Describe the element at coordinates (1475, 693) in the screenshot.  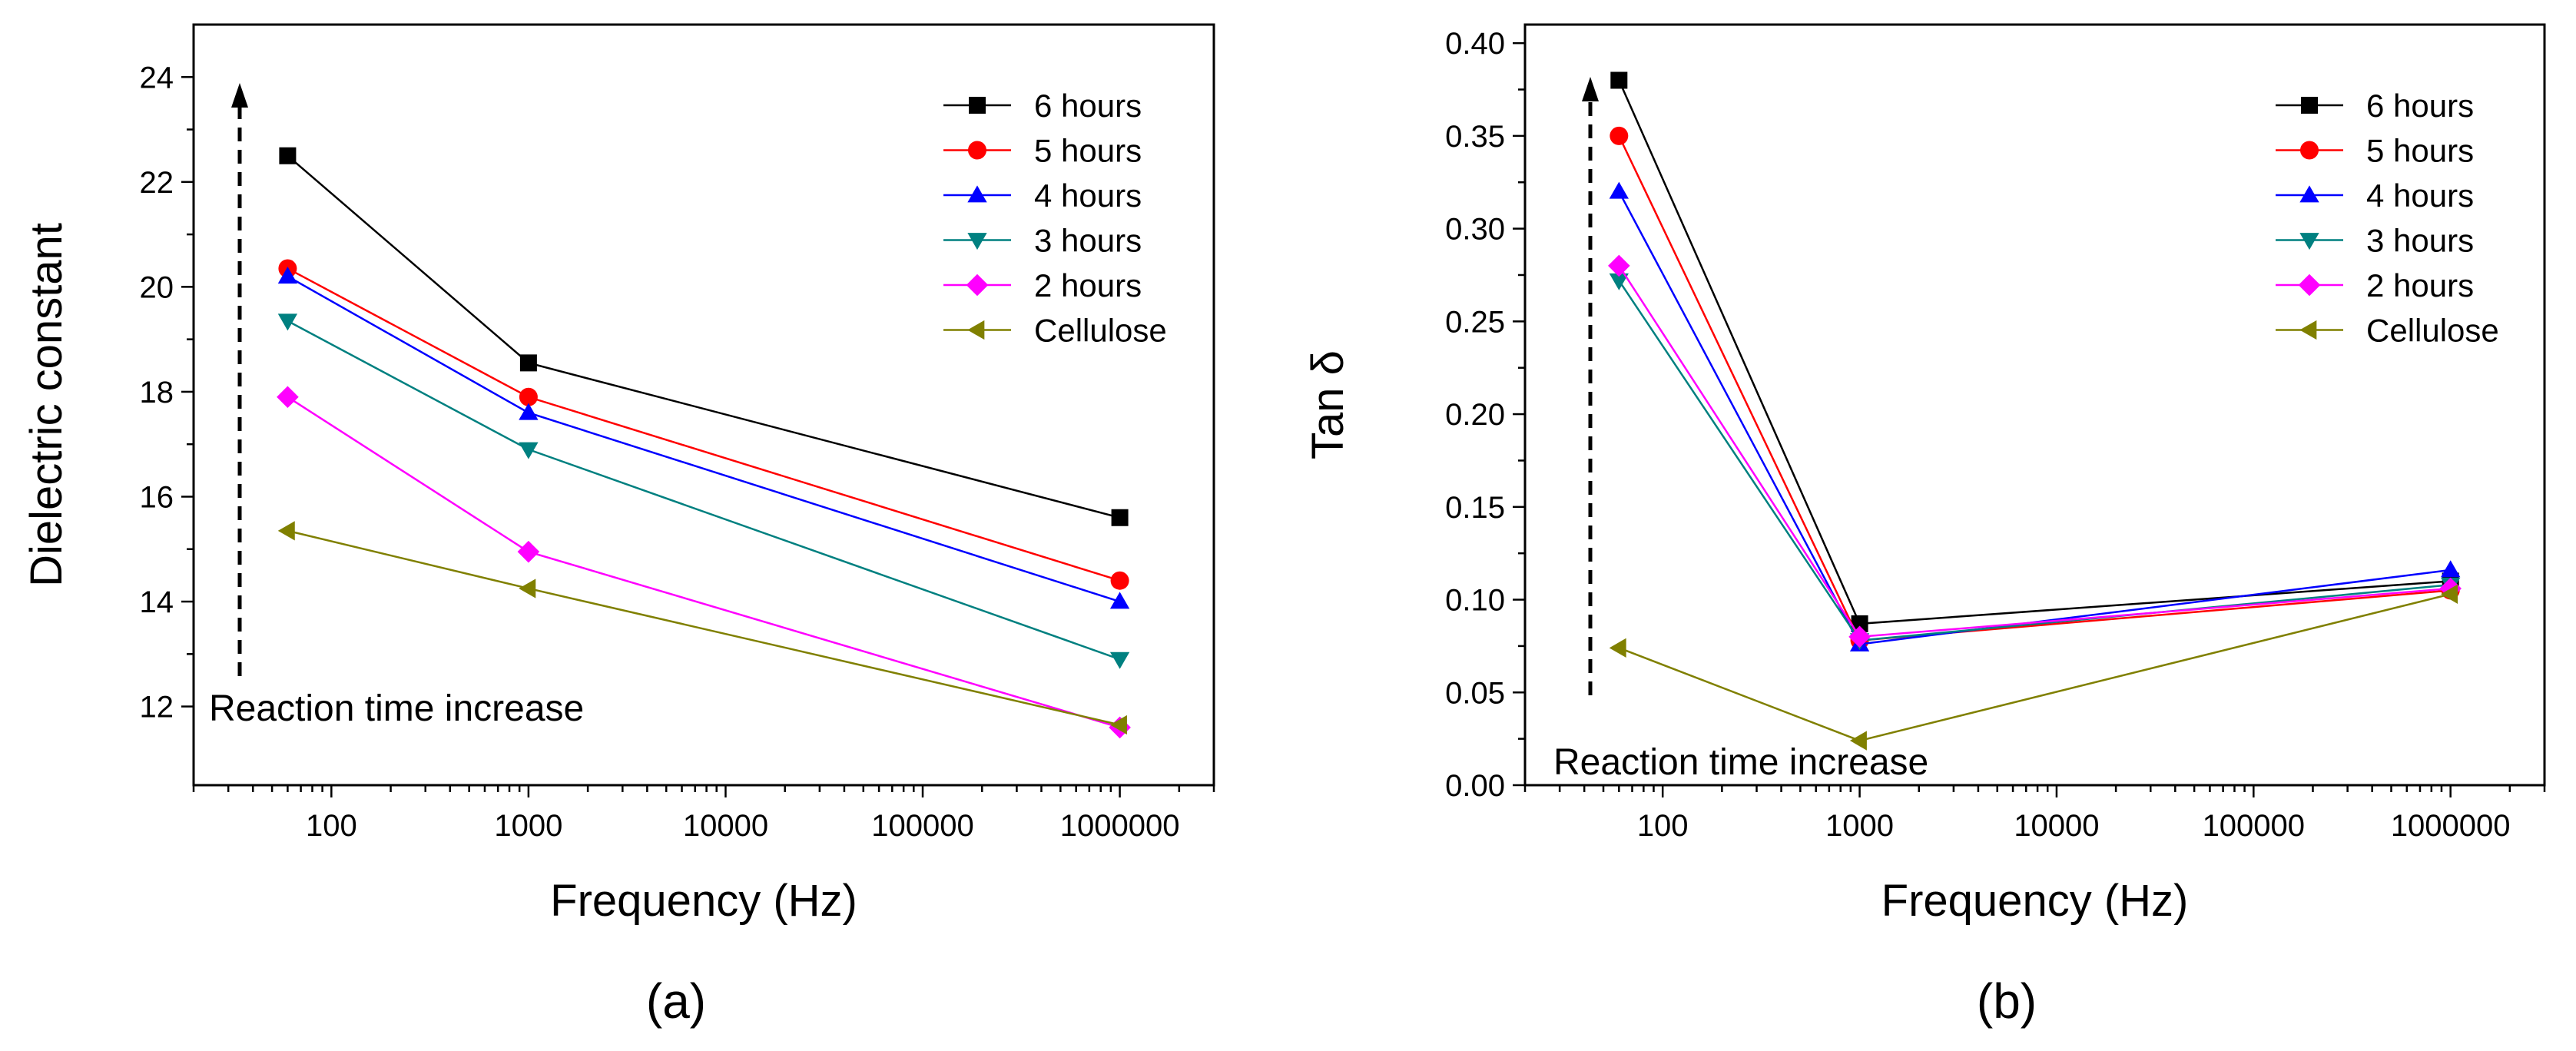
I see `y-tick-label: 0.05` at that location.